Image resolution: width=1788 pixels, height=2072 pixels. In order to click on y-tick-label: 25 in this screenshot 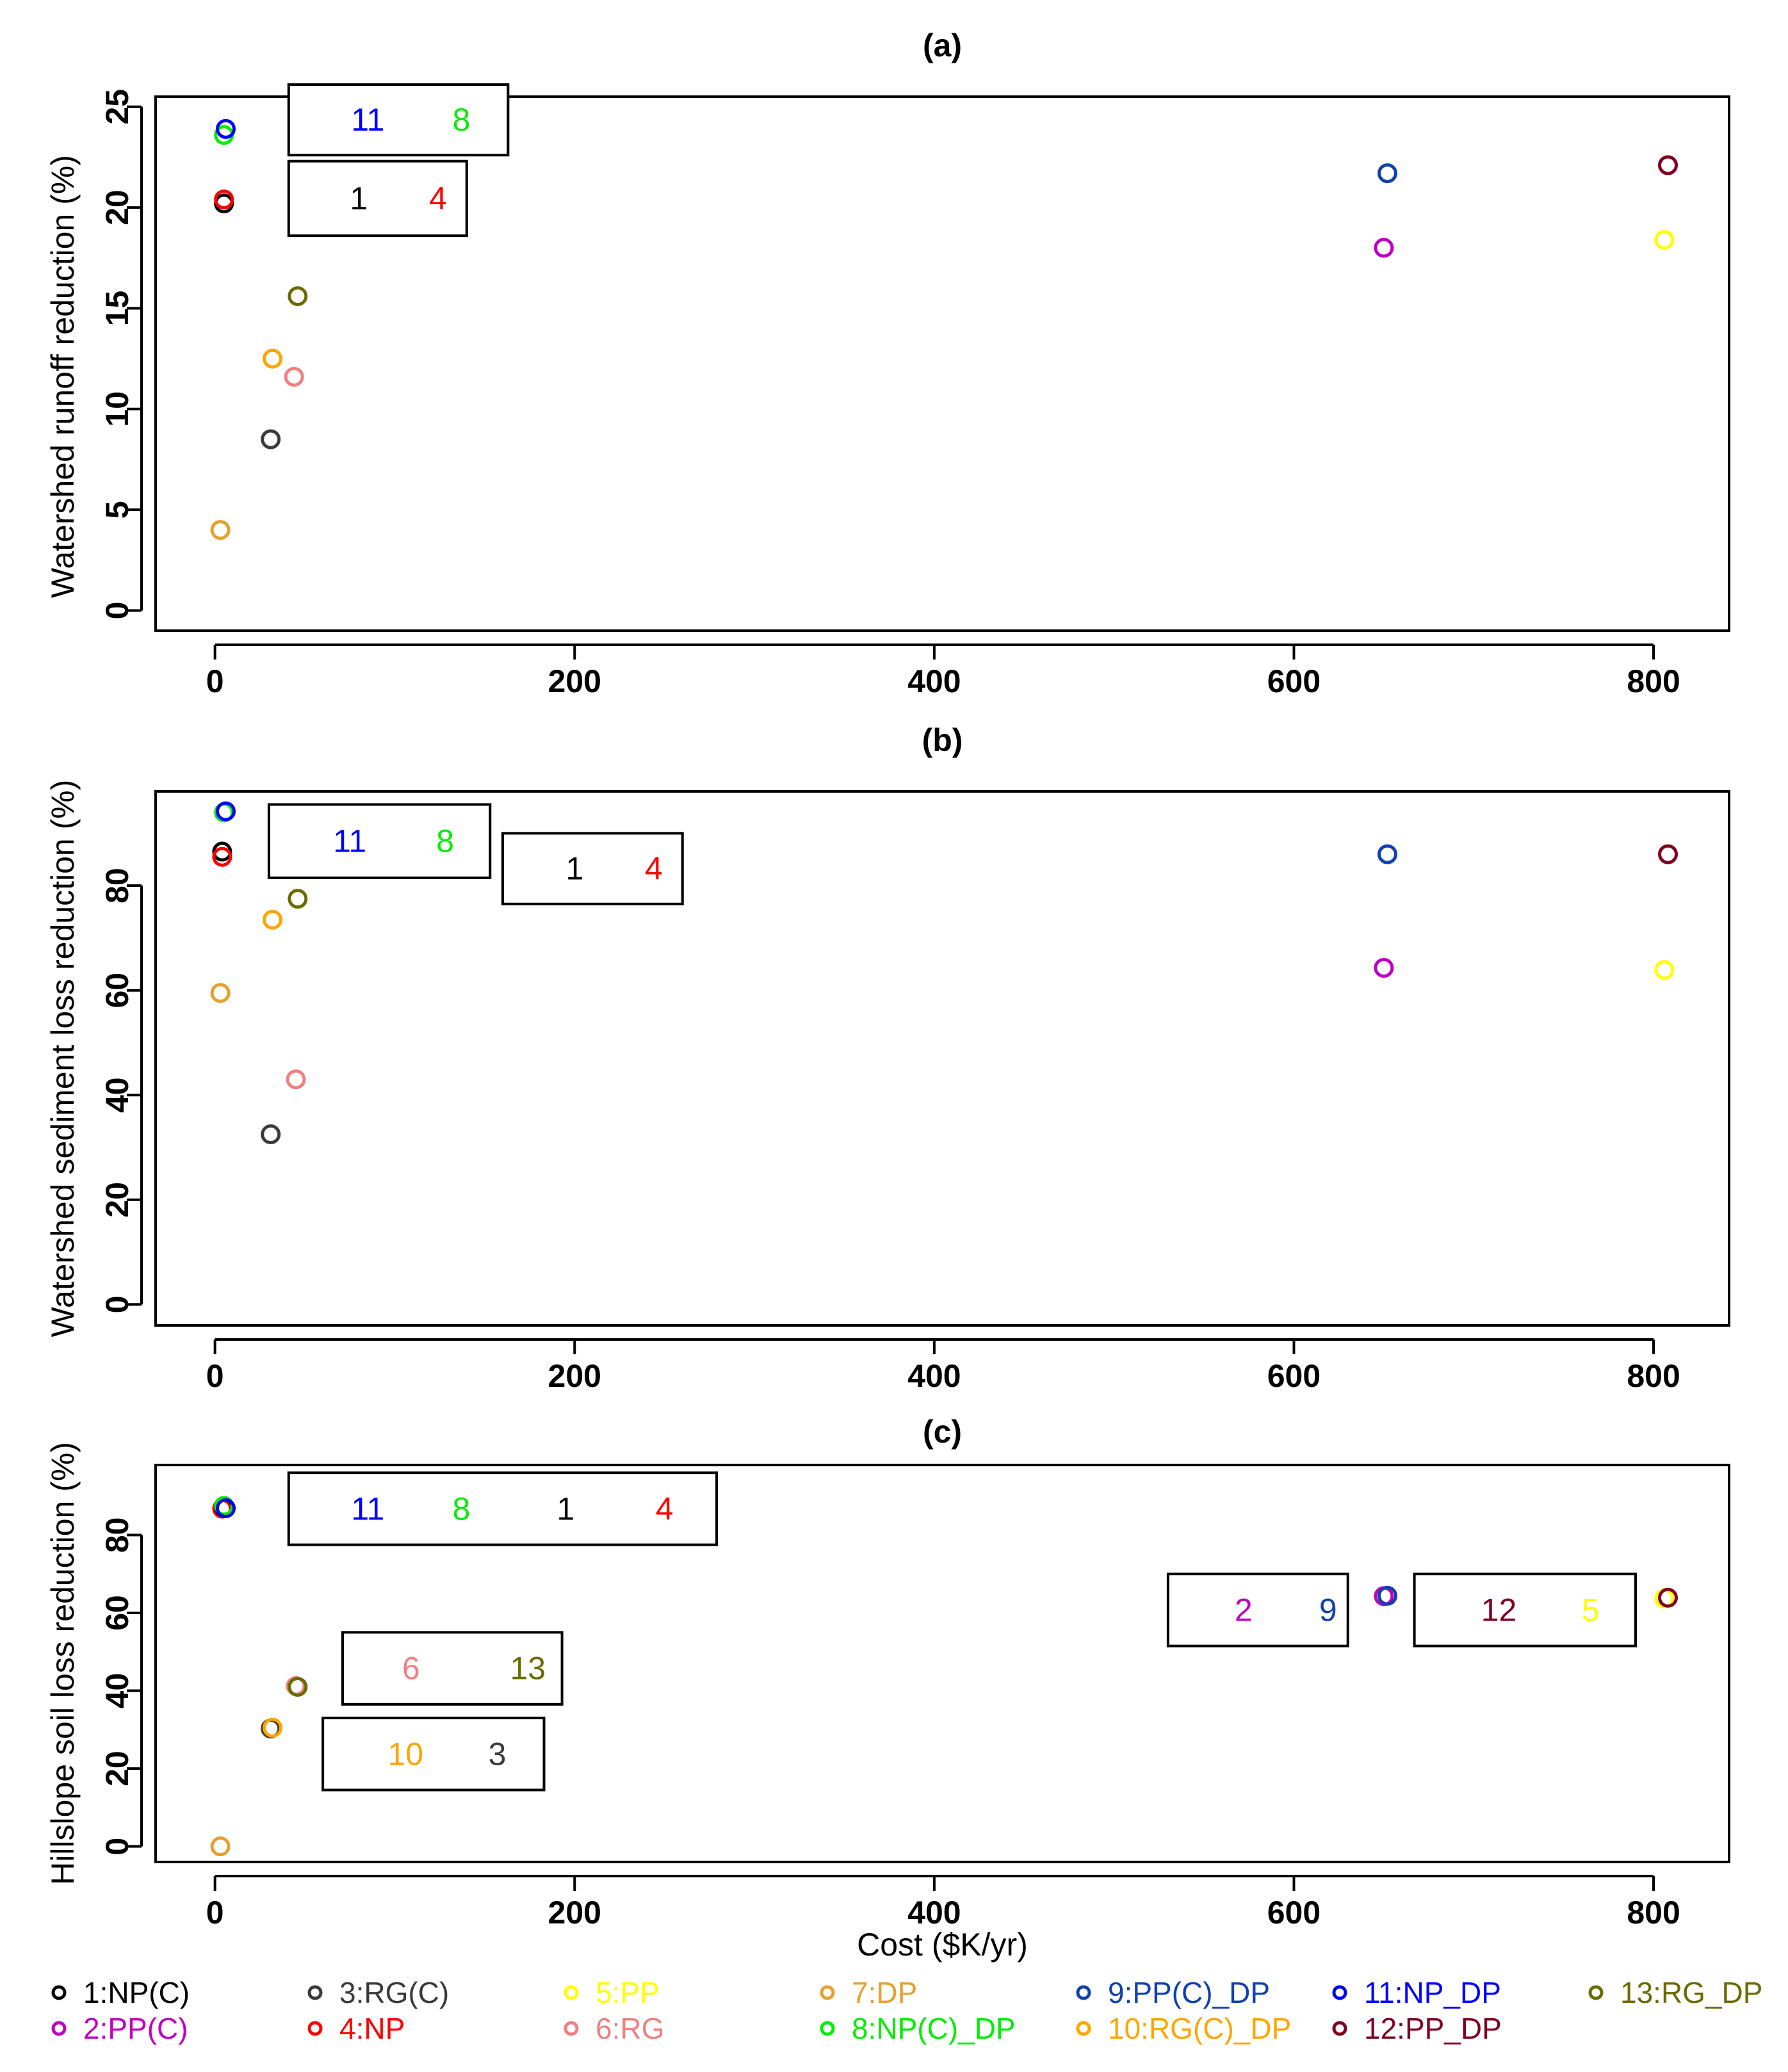, I will do `click(117, 107)`.